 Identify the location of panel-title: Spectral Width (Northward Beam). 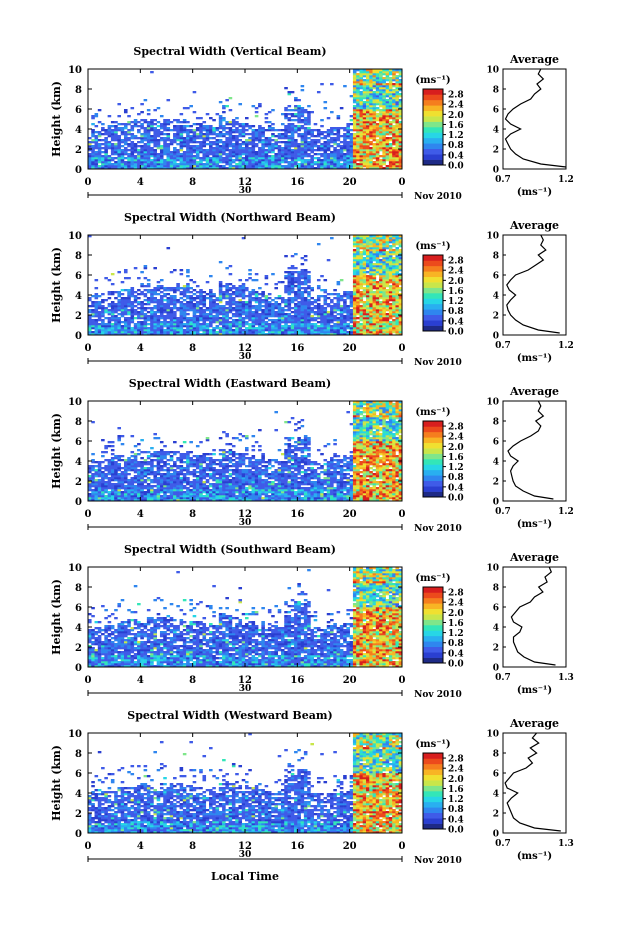
(230, 217).